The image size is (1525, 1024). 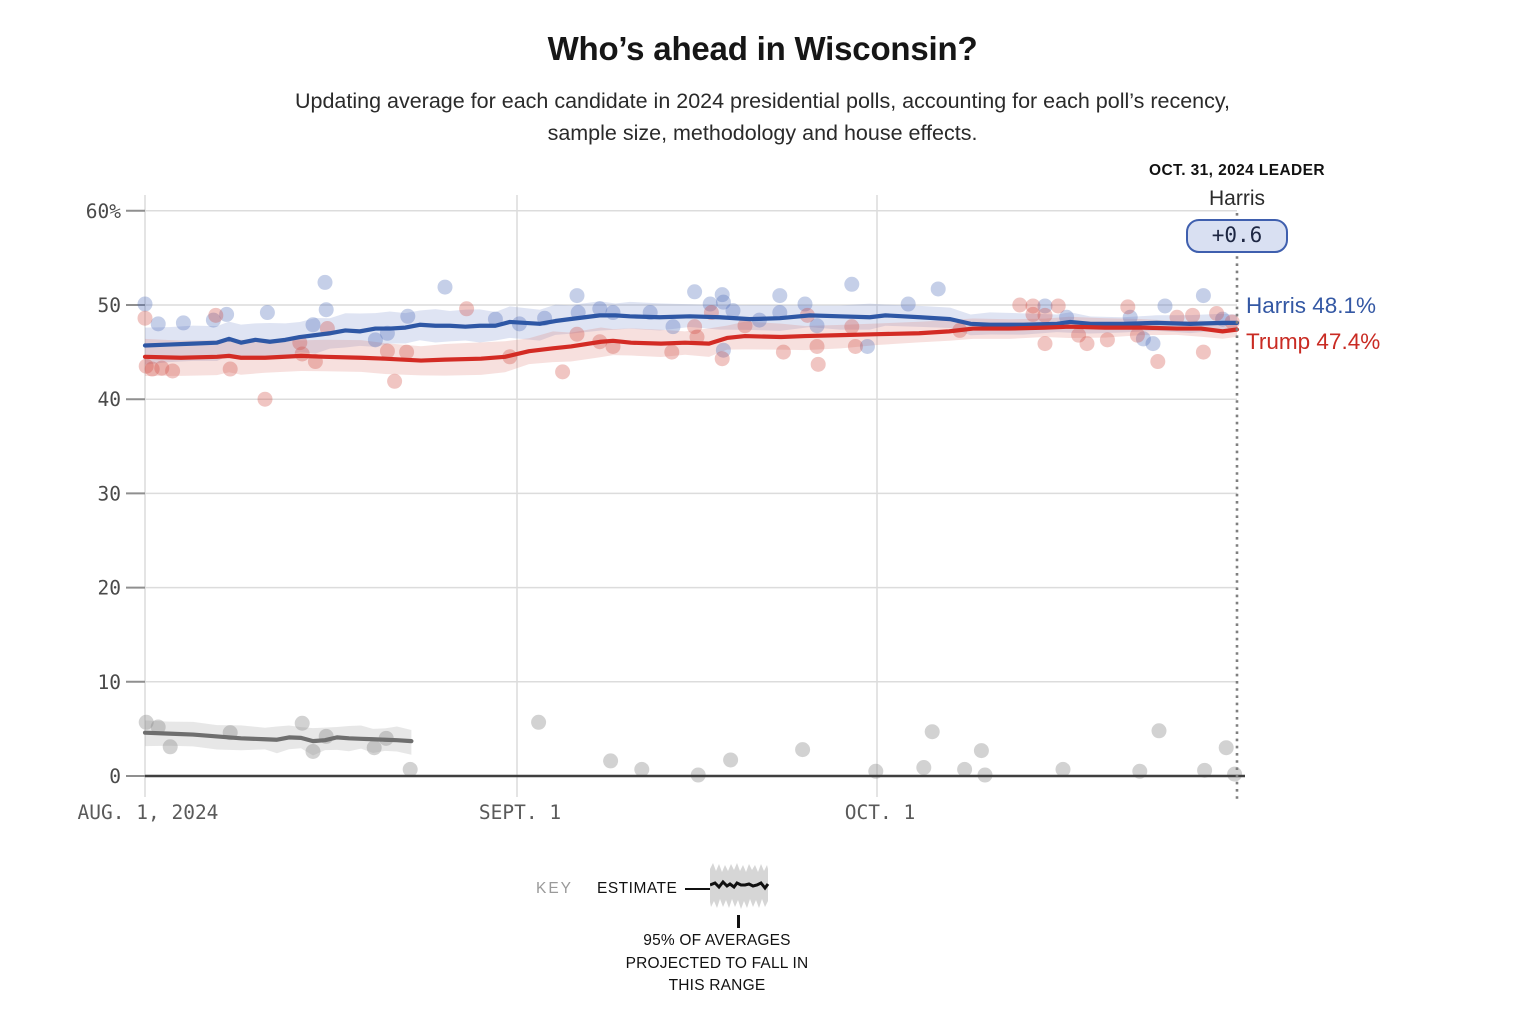 I want to click on other-average-line, so click(x=278, y=737).